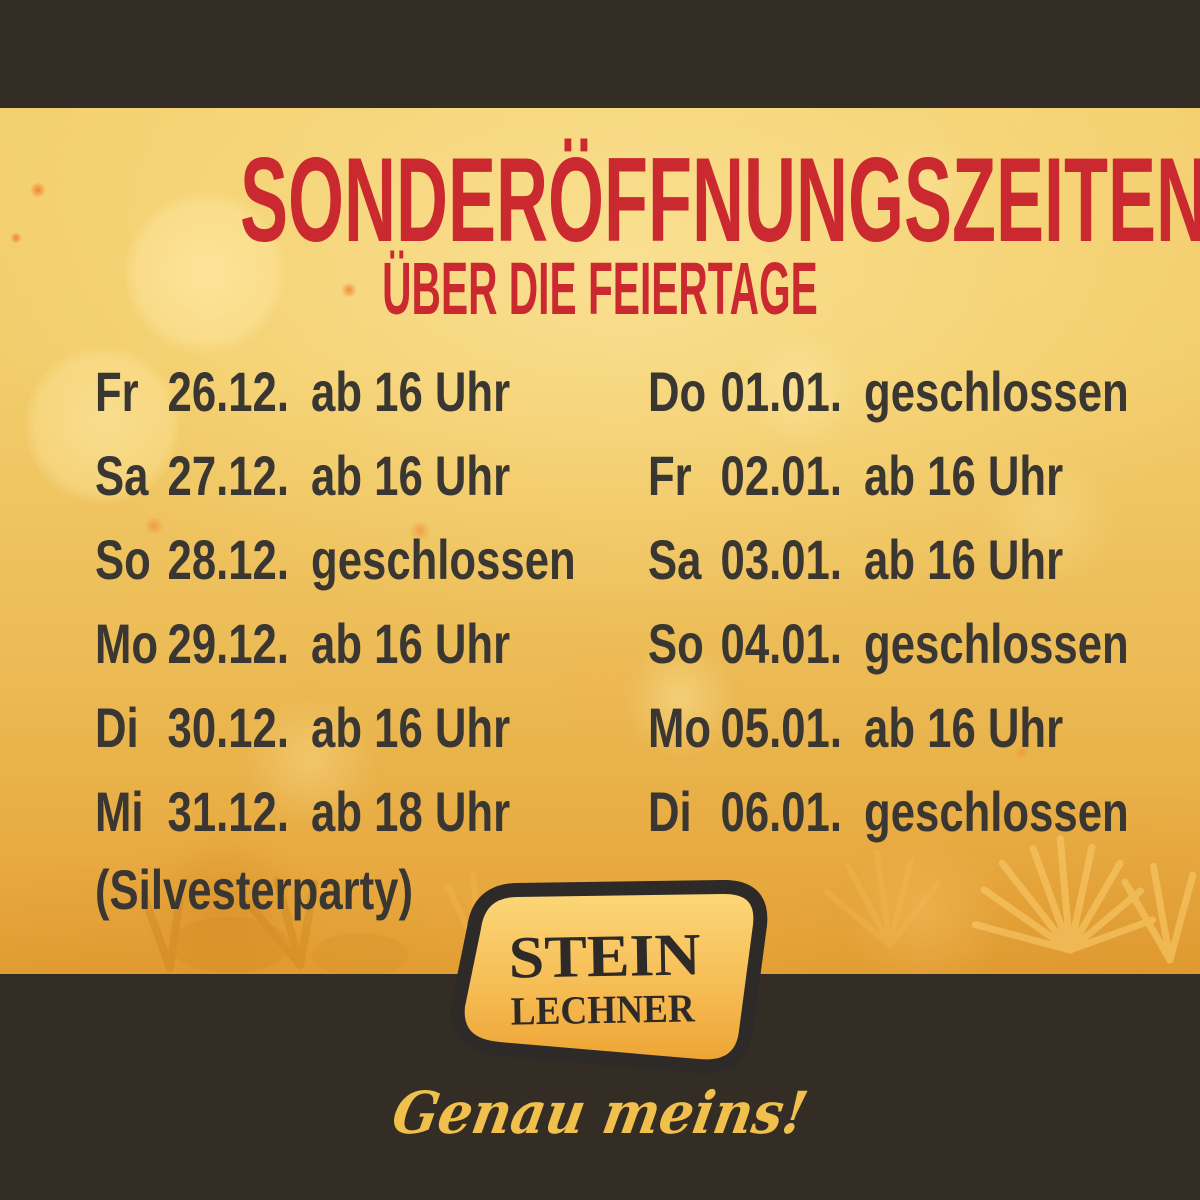 The image size is (1200, 1200). Describe the element at coordinates (228, 643) in the screenshot. I see `date-label: 29.12.` at that location.